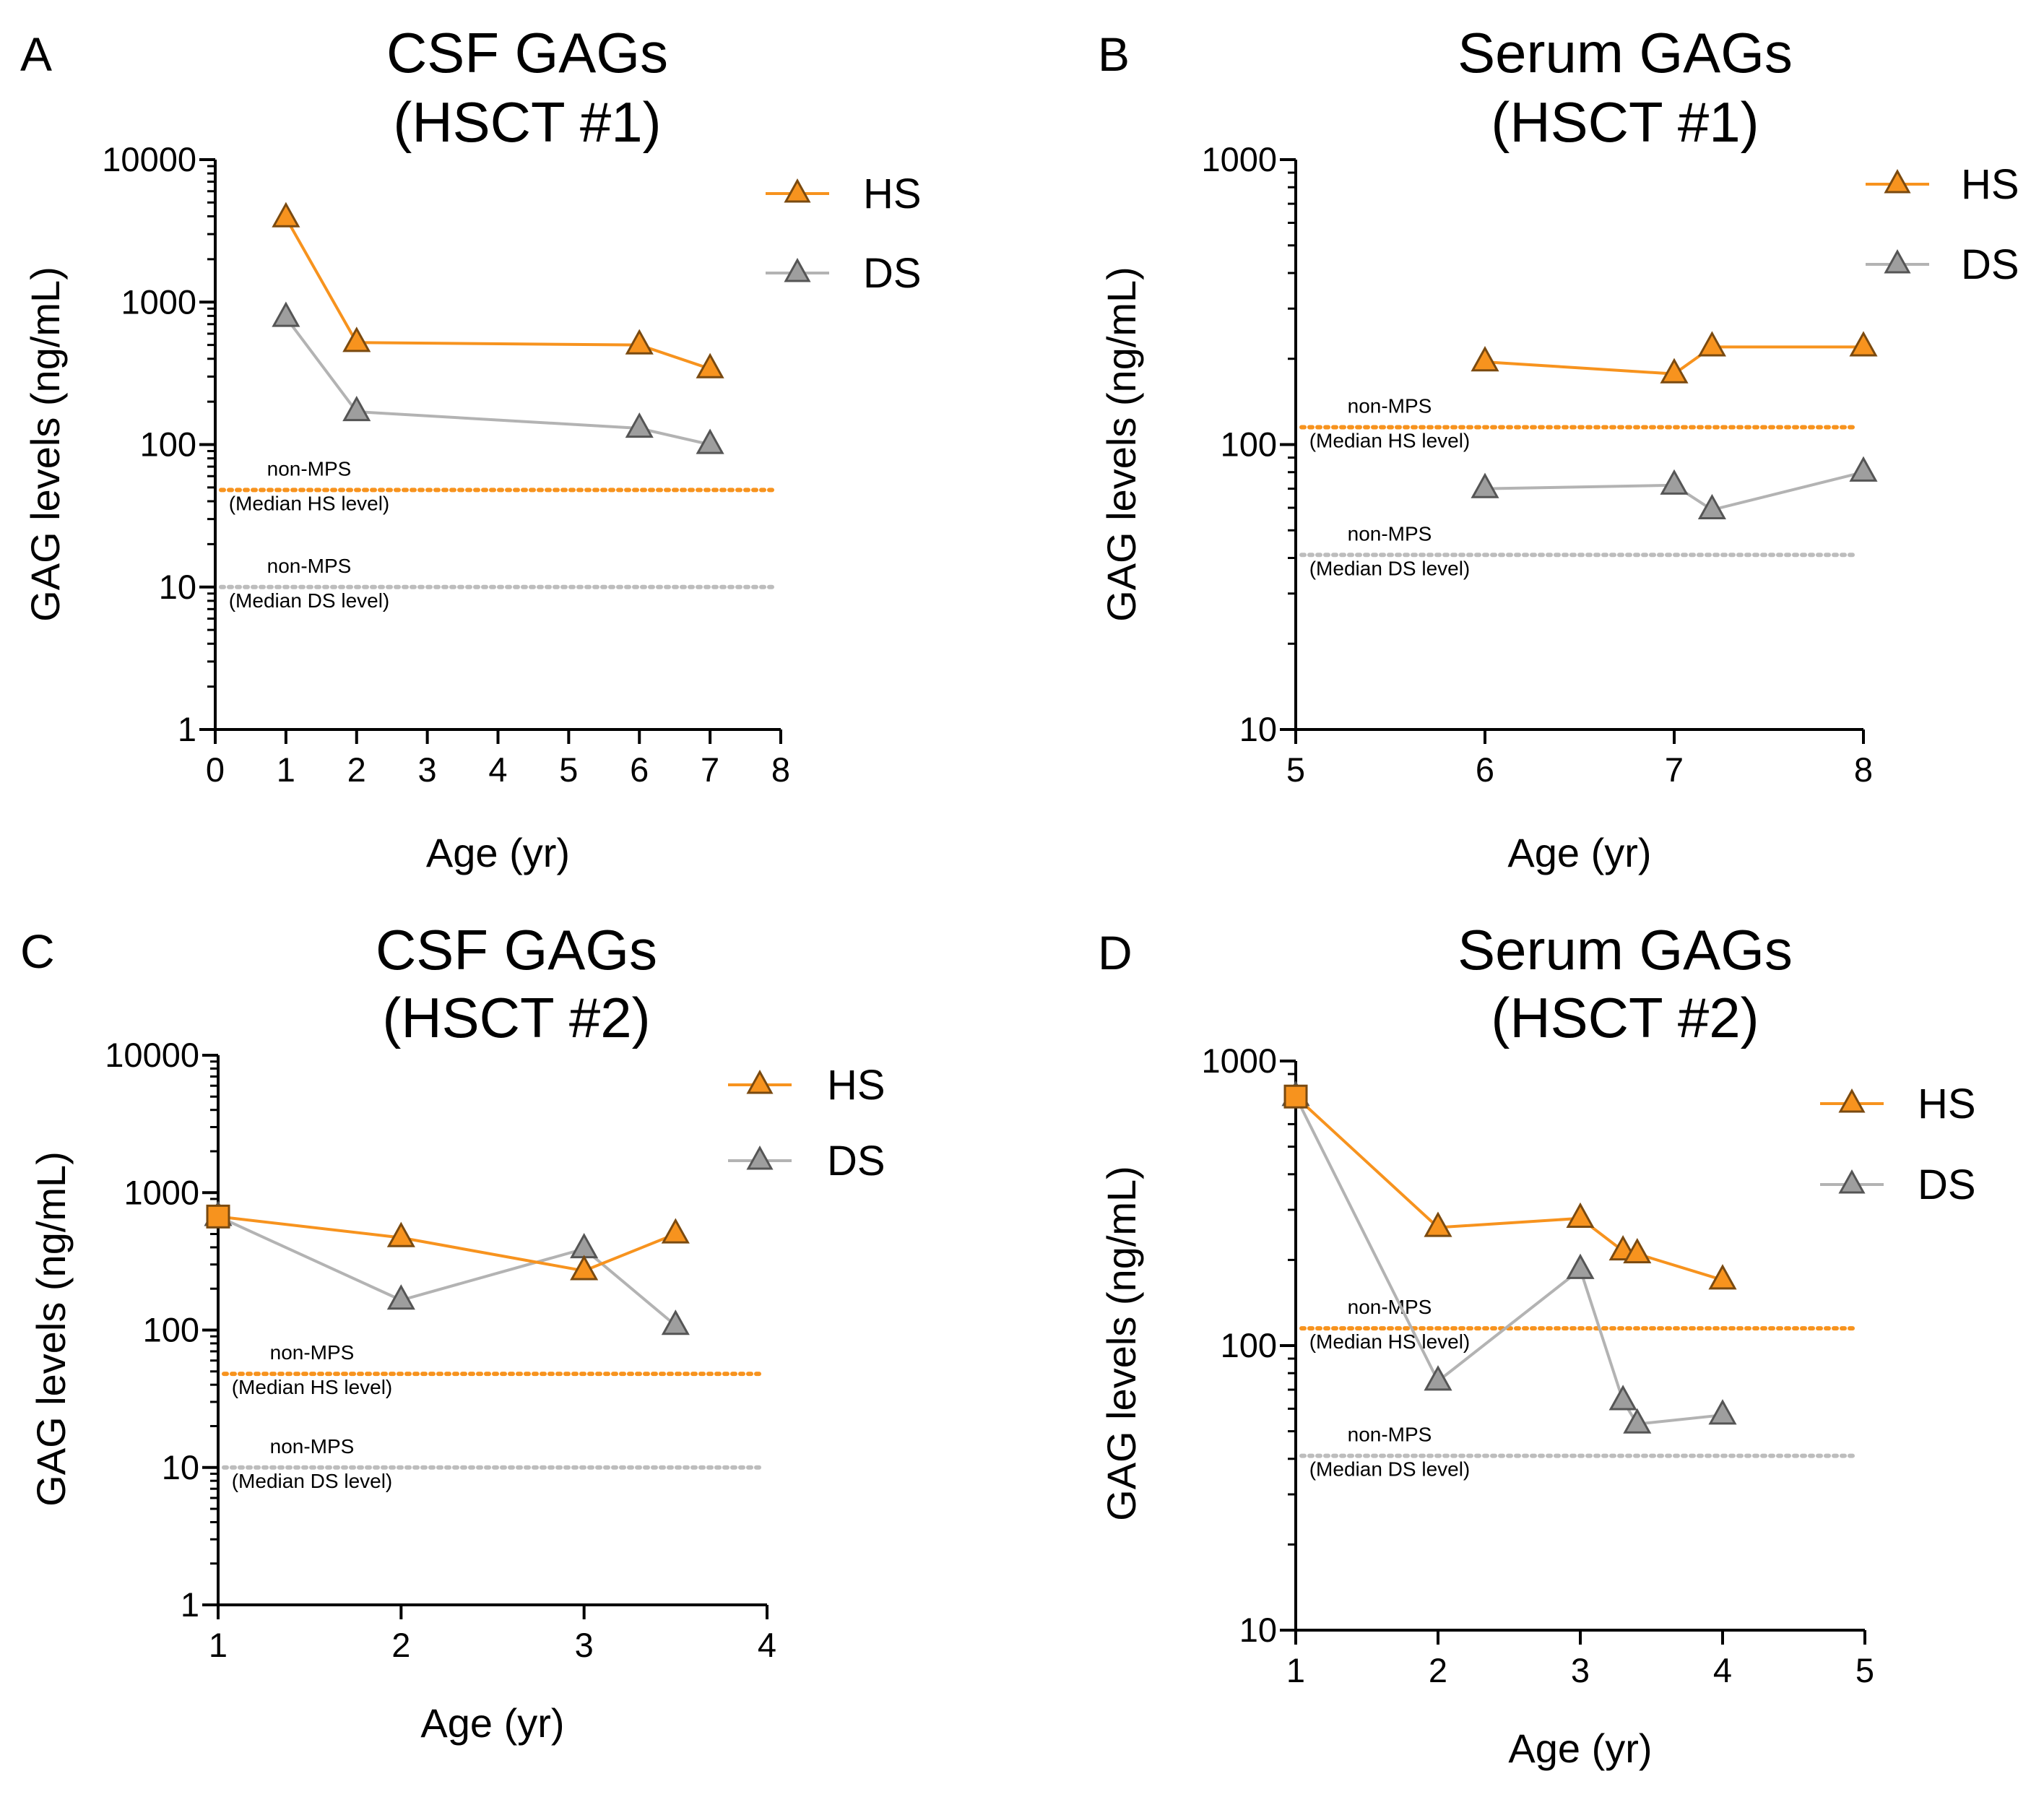 This screenshot has height=1797, width=2044. I want to click on chart-title: Serum GAGs, so click(1625, 53).